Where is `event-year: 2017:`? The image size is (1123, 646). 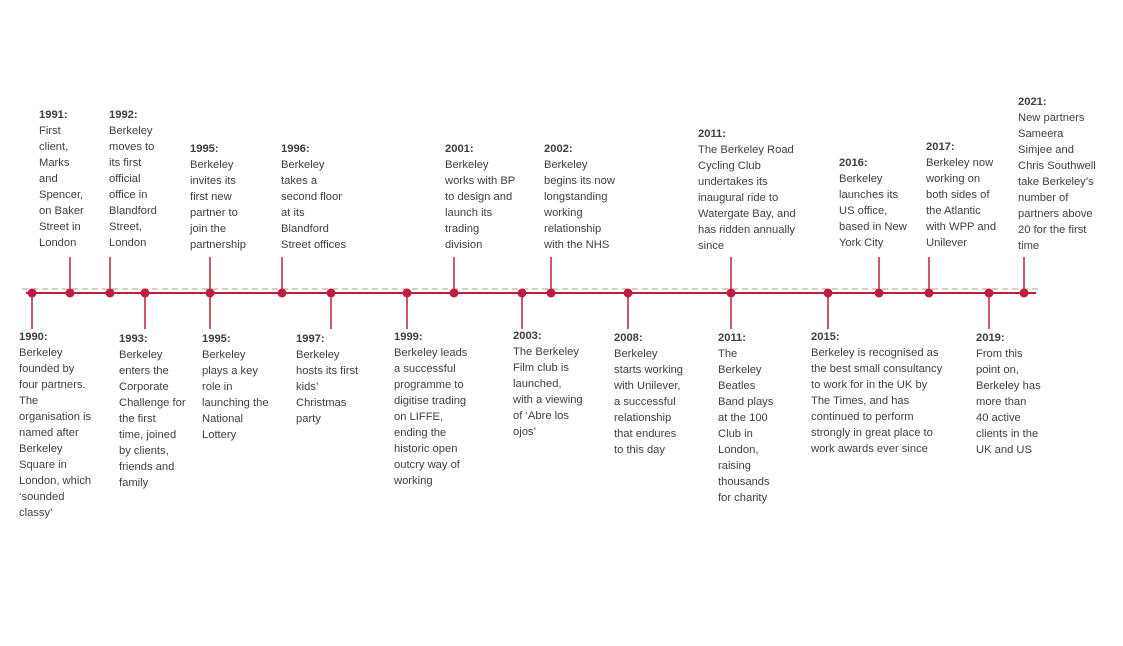
event-year: 2017: is located at coordinates (940, 147).